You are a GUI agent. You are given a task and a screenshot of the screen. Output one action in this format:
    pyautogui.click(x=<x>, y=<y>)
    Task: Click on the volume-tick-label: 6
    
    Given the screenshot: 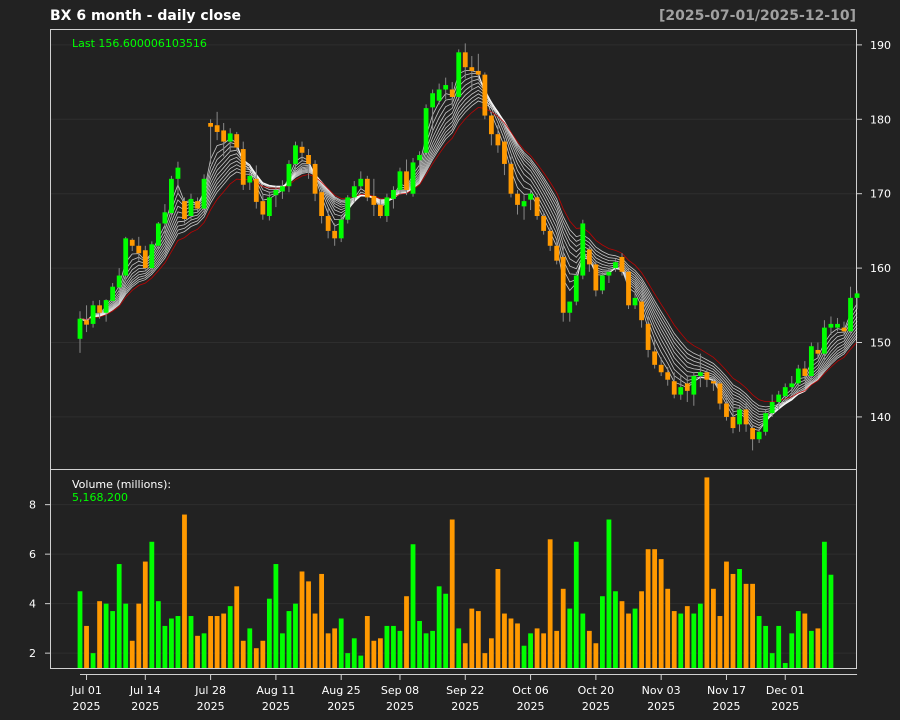 What is the action you would take?
    pyautogui.click(x=32, y=554)
    